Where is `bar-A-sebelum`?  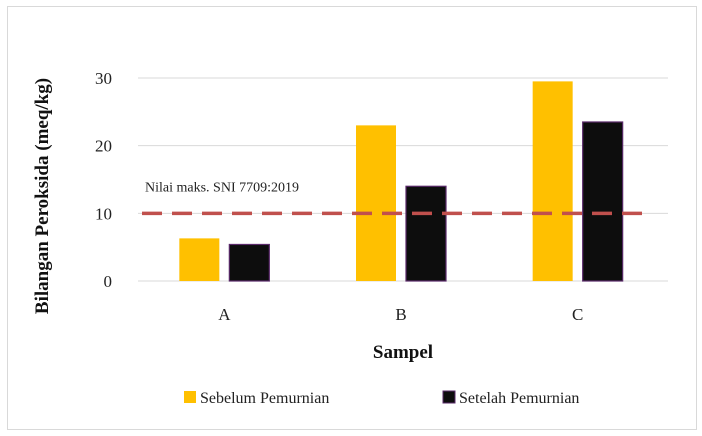
bar-A-sebelum is located at coordinates (199, 259).